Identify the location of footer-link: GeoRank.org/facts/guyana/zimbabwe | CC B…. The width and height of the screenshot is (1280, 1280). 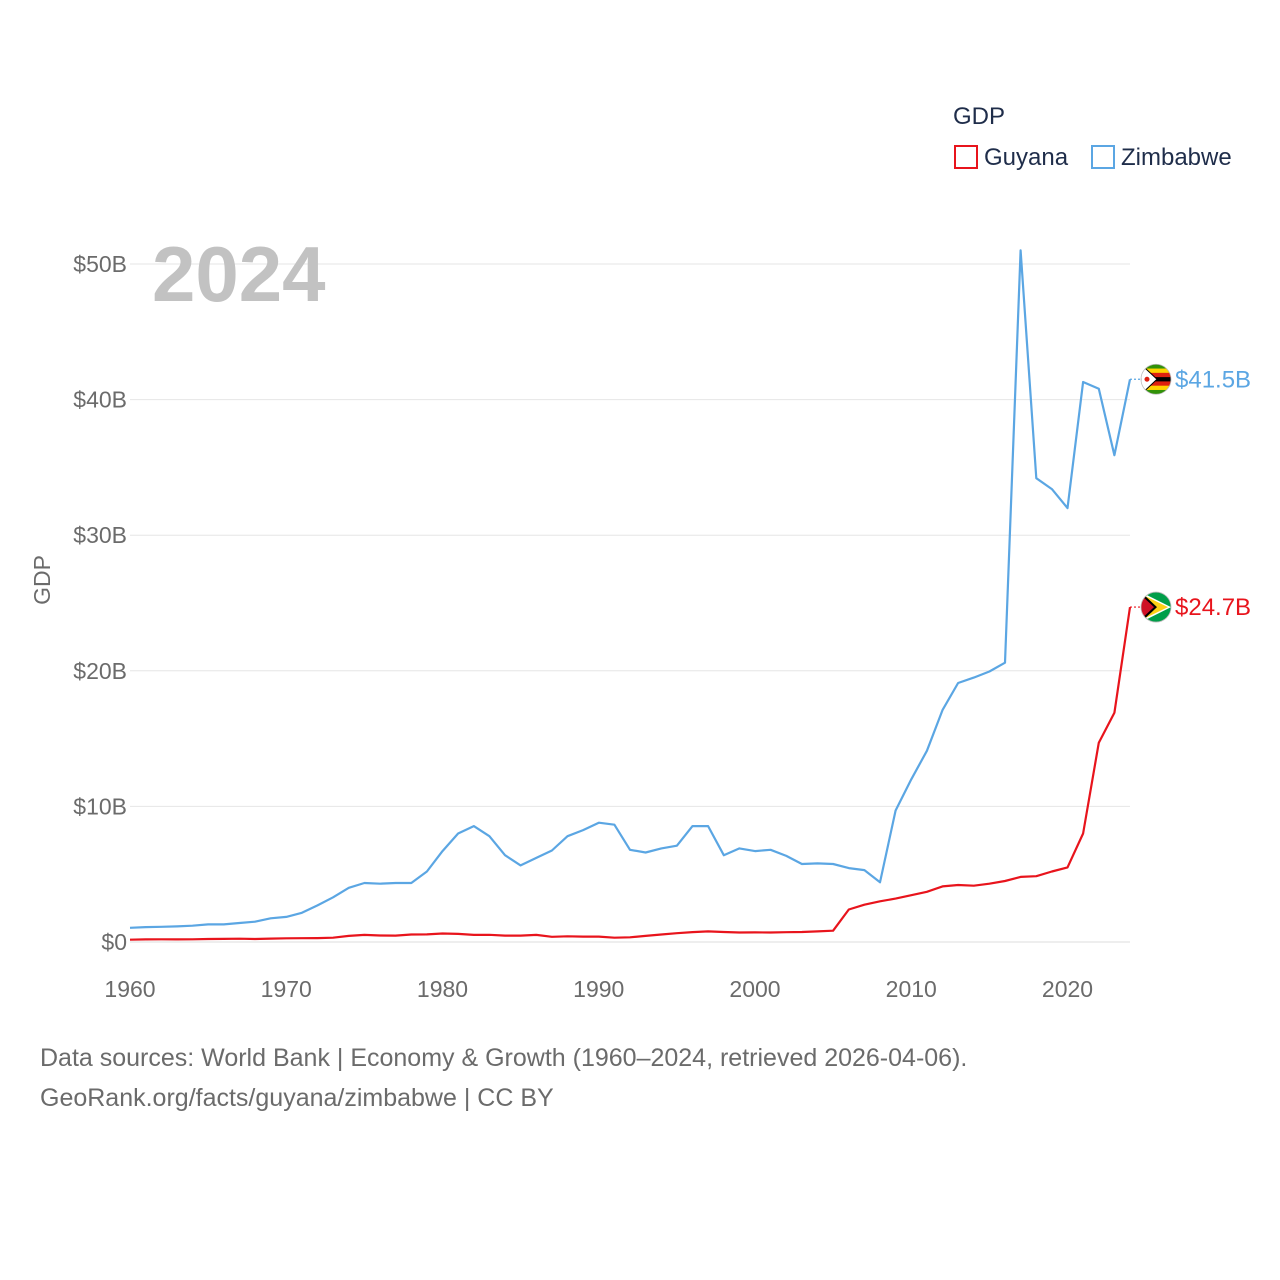
(297, 1098).